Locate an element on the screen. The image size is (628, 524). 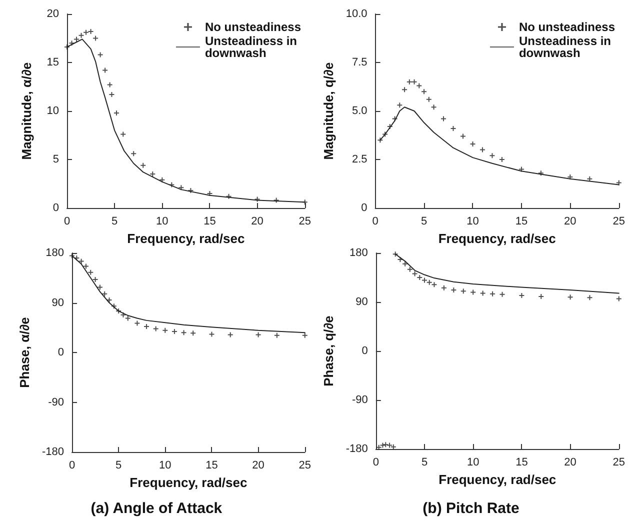
y-axis-title: Magnitude, α/∂e is located at coordinates (26, 111).